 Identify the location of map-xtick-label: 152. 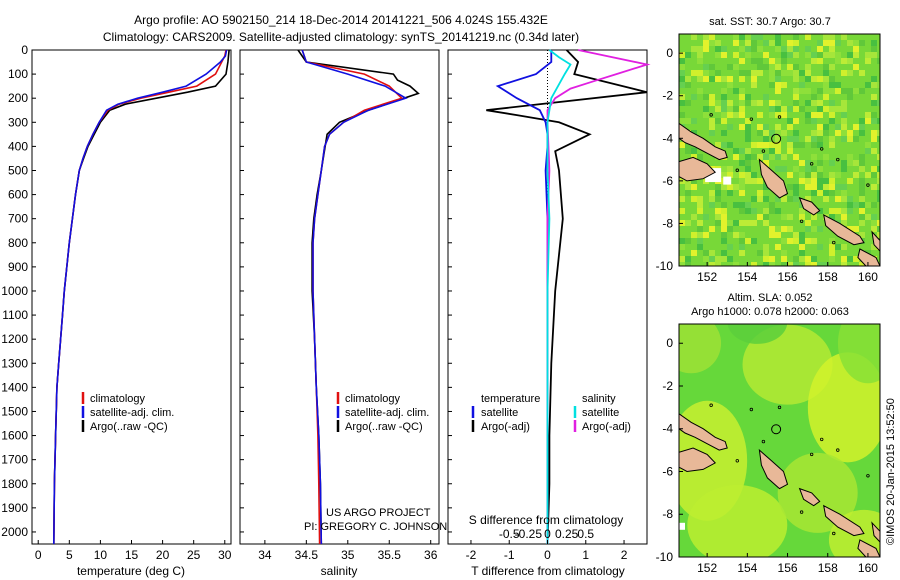
(707, 277).